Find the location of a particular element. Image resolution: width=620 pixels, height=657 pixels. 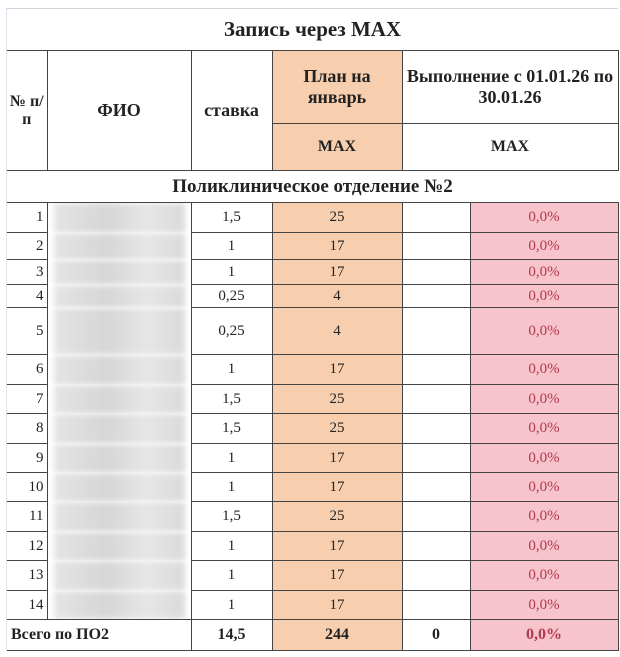

table-row: 1 1,5 25 0,0% is located at coordinates (313, 217).